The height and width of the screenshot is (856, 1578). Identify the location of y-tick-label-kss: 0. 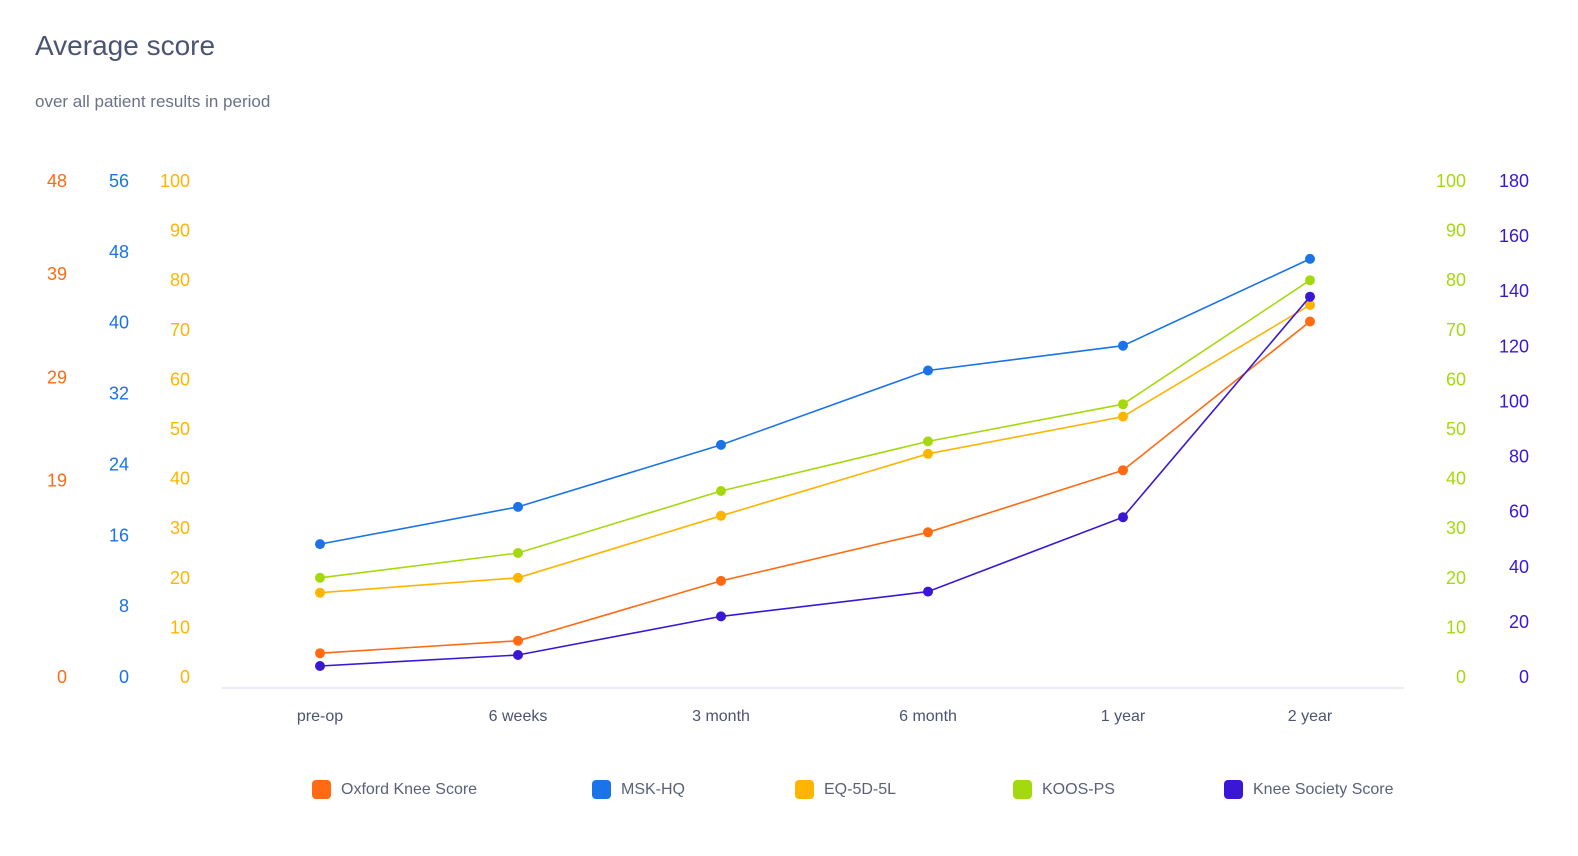
(1524, 677).